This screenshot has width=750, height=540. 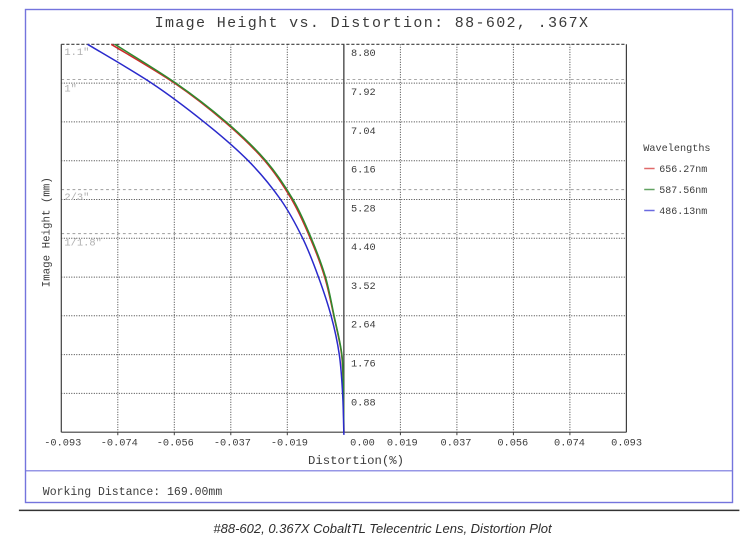 I want to click on svg-text: Distortion(%), so click(x=356, y=461).